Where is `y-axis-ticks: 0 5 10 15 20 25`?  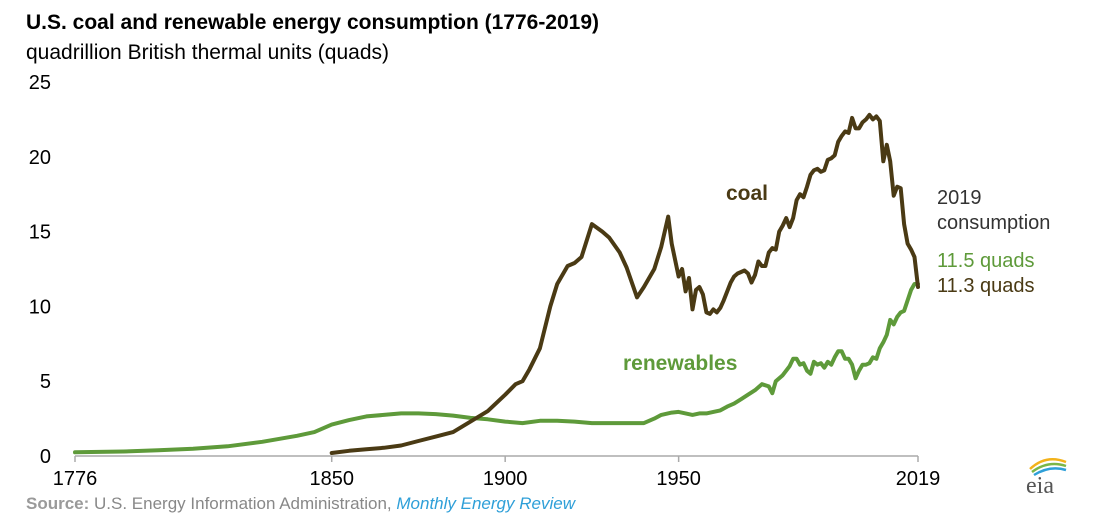
y-axis-ticks: 0 5 10 15 20 25 is located at coordinates (40, 270).